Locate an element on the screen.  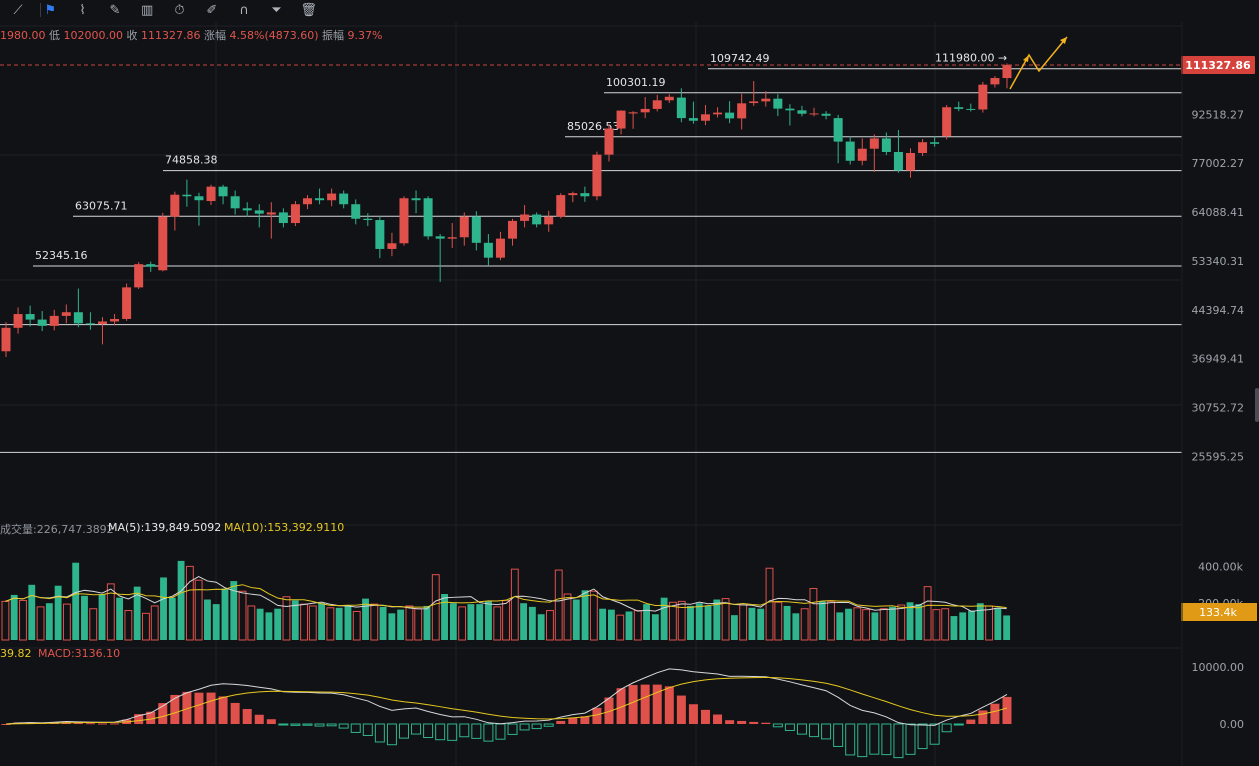
macd-axis-tick: 0.00 is located at coordinates (1232, 724).